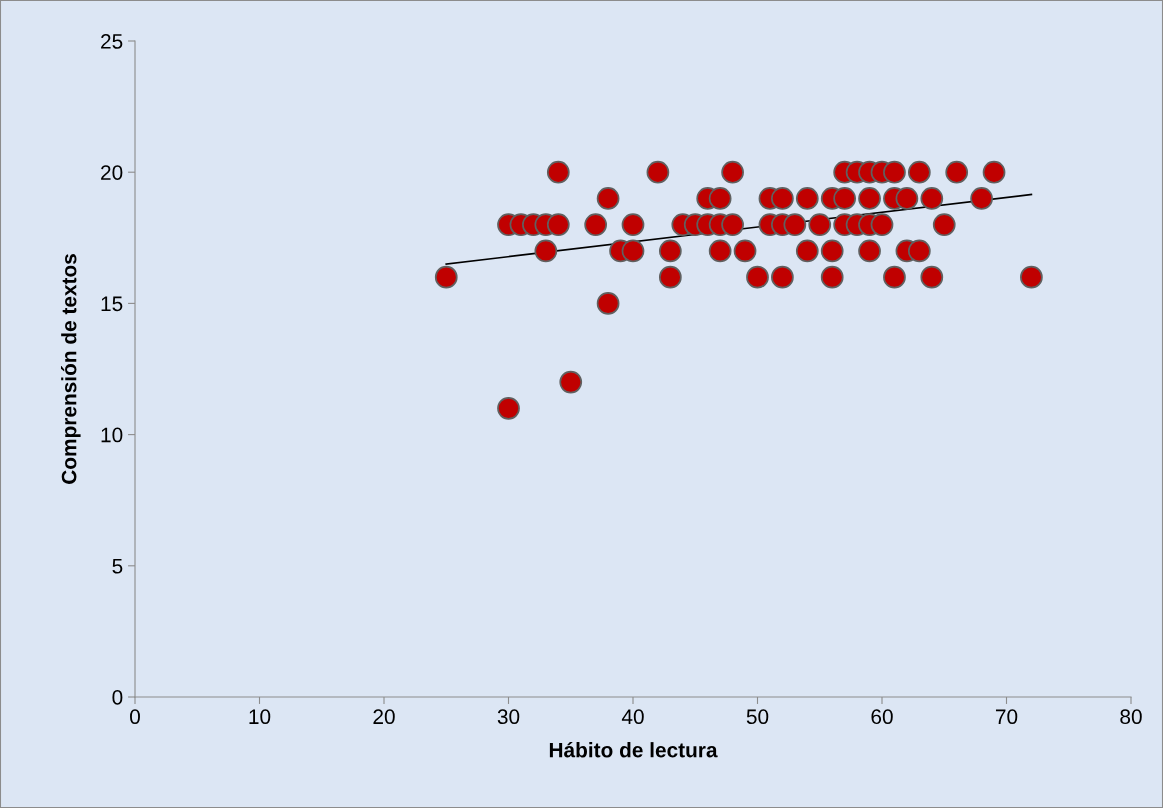 Image resolution: width=1163 pixels, height=808 pixels. Describe the element at coordinates (1006, 717) in the screenshot. I see `x-tick-label: 70` at that location.